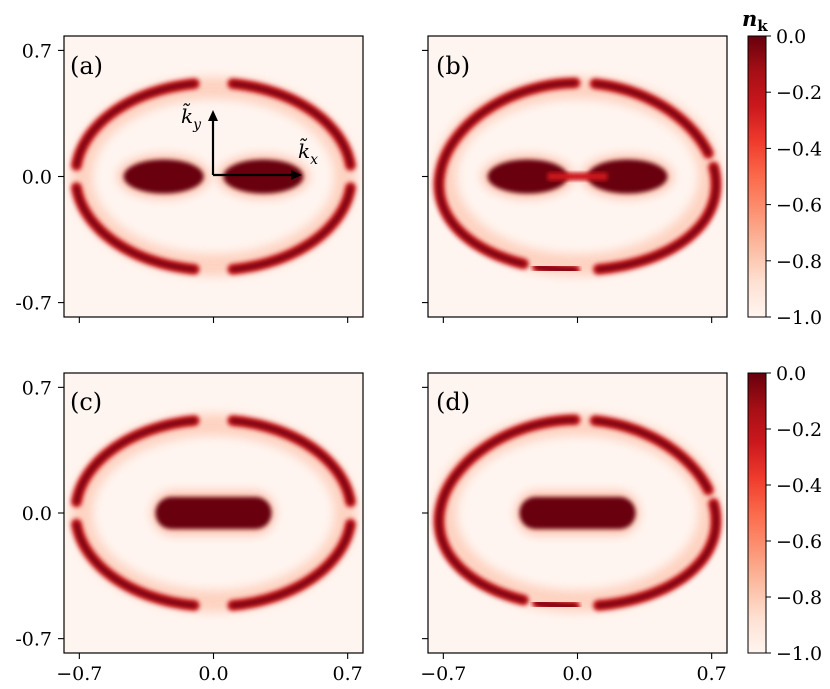 Image resolution: width=830 pixels, height=689 pixels. I want to click on panel-tag: (a), so click(86, 66).